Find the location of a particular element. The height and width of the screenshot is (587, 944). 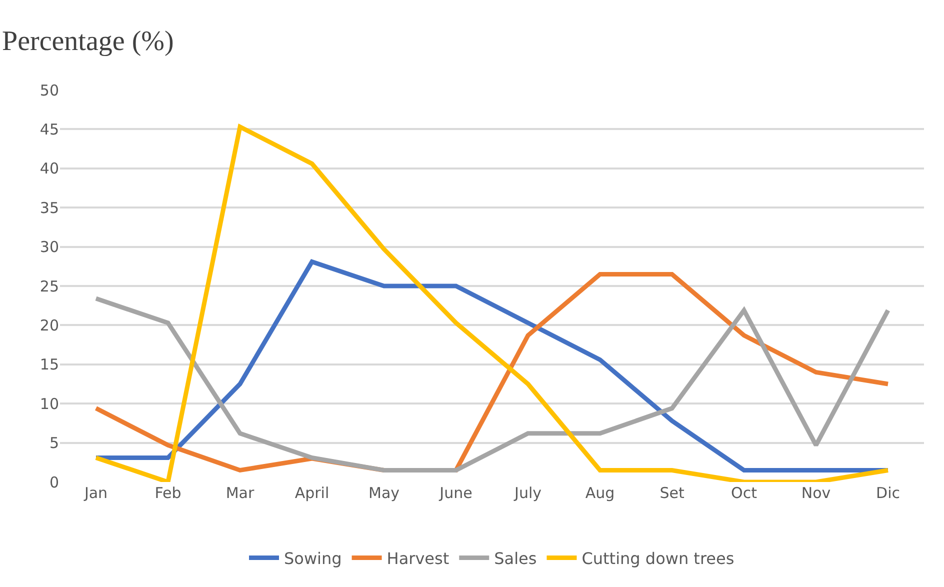

y-tick-label: 15 is located at coordinates (49, 365).